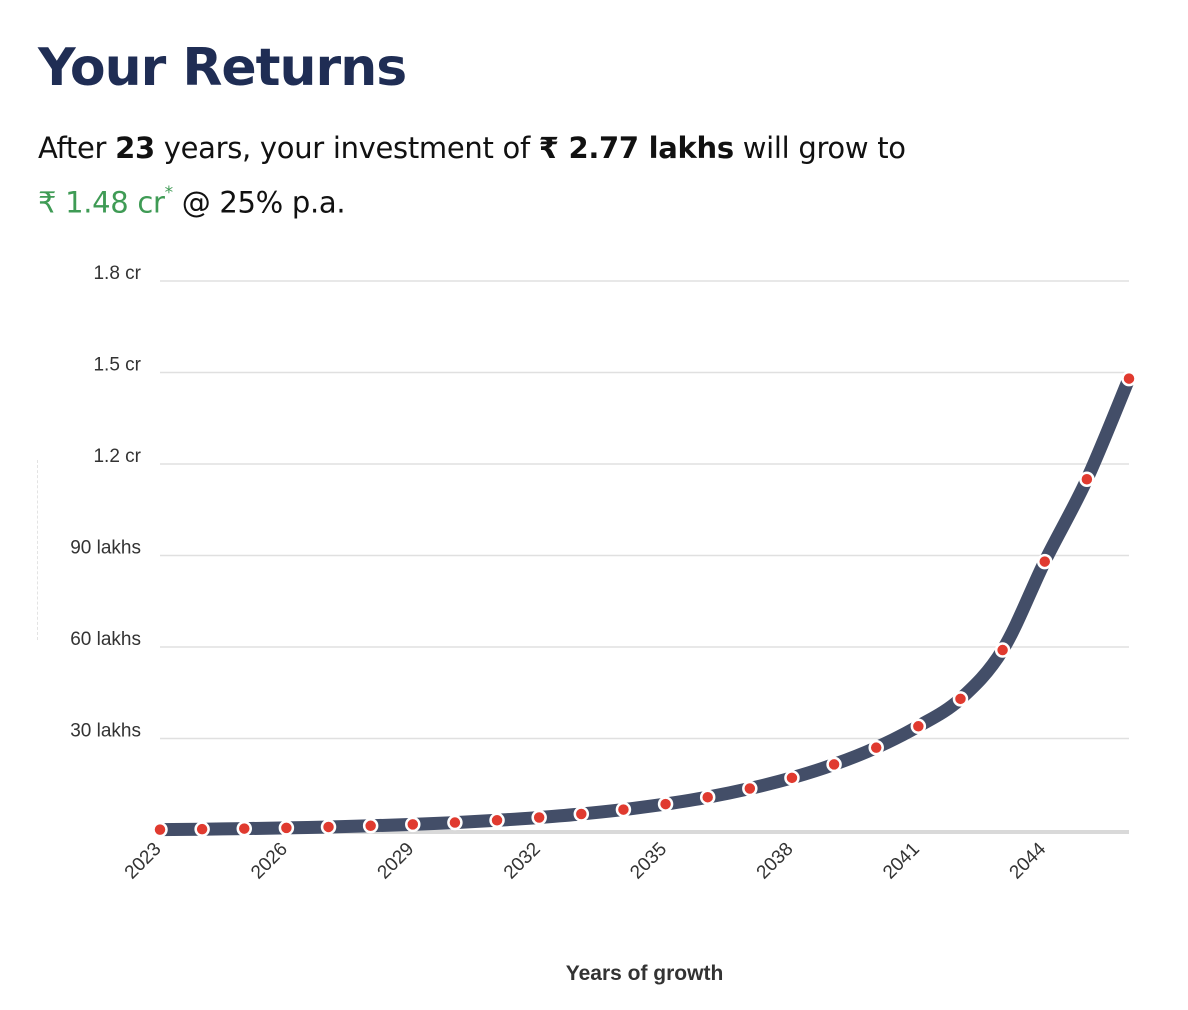 This screenshot has height=1010, width=1188. I want to click on x-tick-label: 2032, so click(522, 861).